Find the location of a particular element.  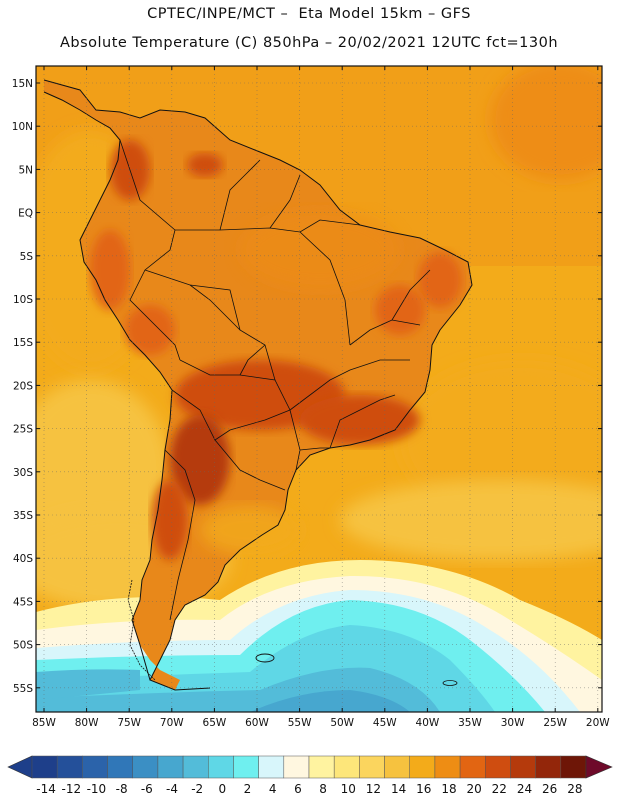

lat-label: 15N is located at coordinates (22, 84).